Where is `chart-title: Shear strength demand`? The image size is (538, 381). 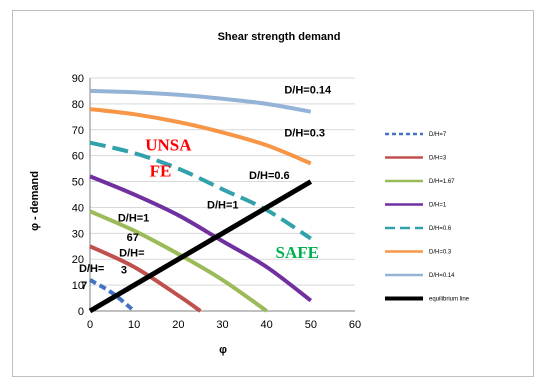 chart-title: Shear strength demand is located at coordinates (279, 37).